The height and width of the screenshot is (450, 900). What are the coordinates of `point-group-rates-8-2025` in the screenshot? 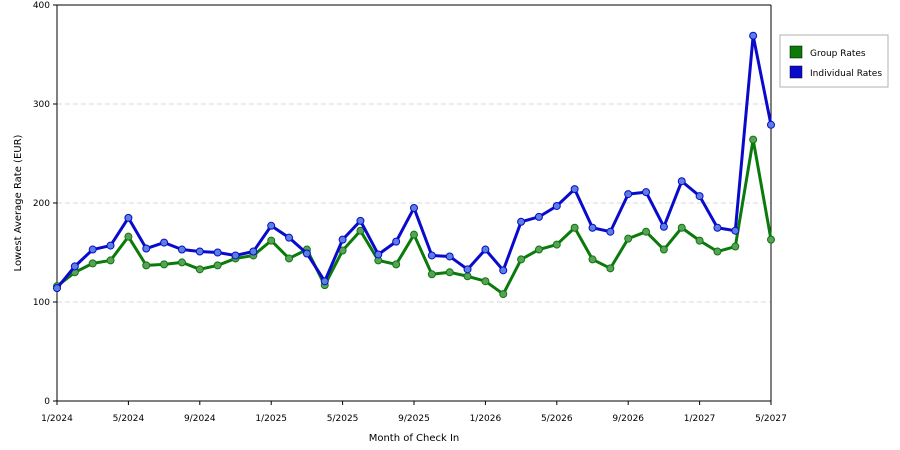 It's located at (396, 264).